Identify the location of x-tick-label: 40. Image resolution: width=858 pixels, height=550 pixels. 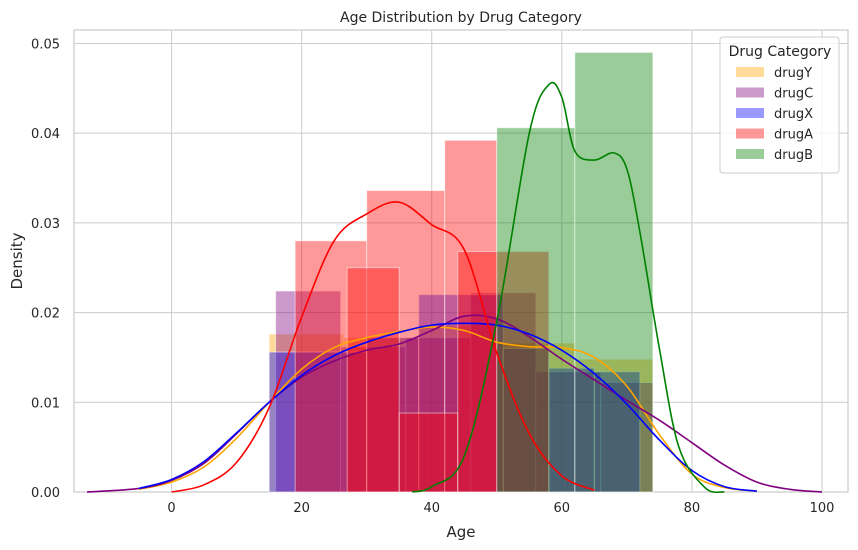
(431, 508).